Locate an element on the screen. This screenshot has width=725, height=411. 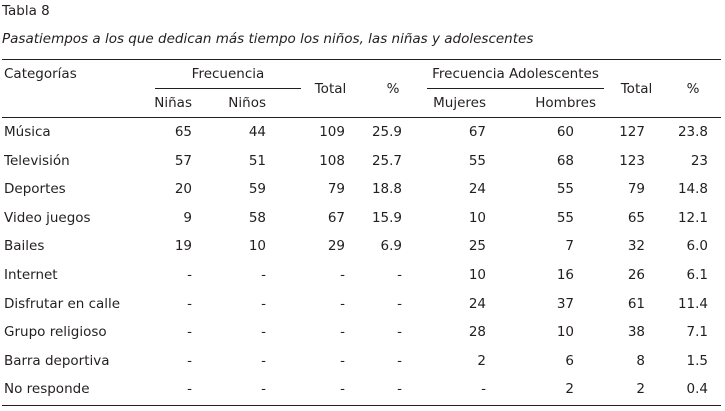
cell-pct2: 6.0 is located at coordinates (697, 246).